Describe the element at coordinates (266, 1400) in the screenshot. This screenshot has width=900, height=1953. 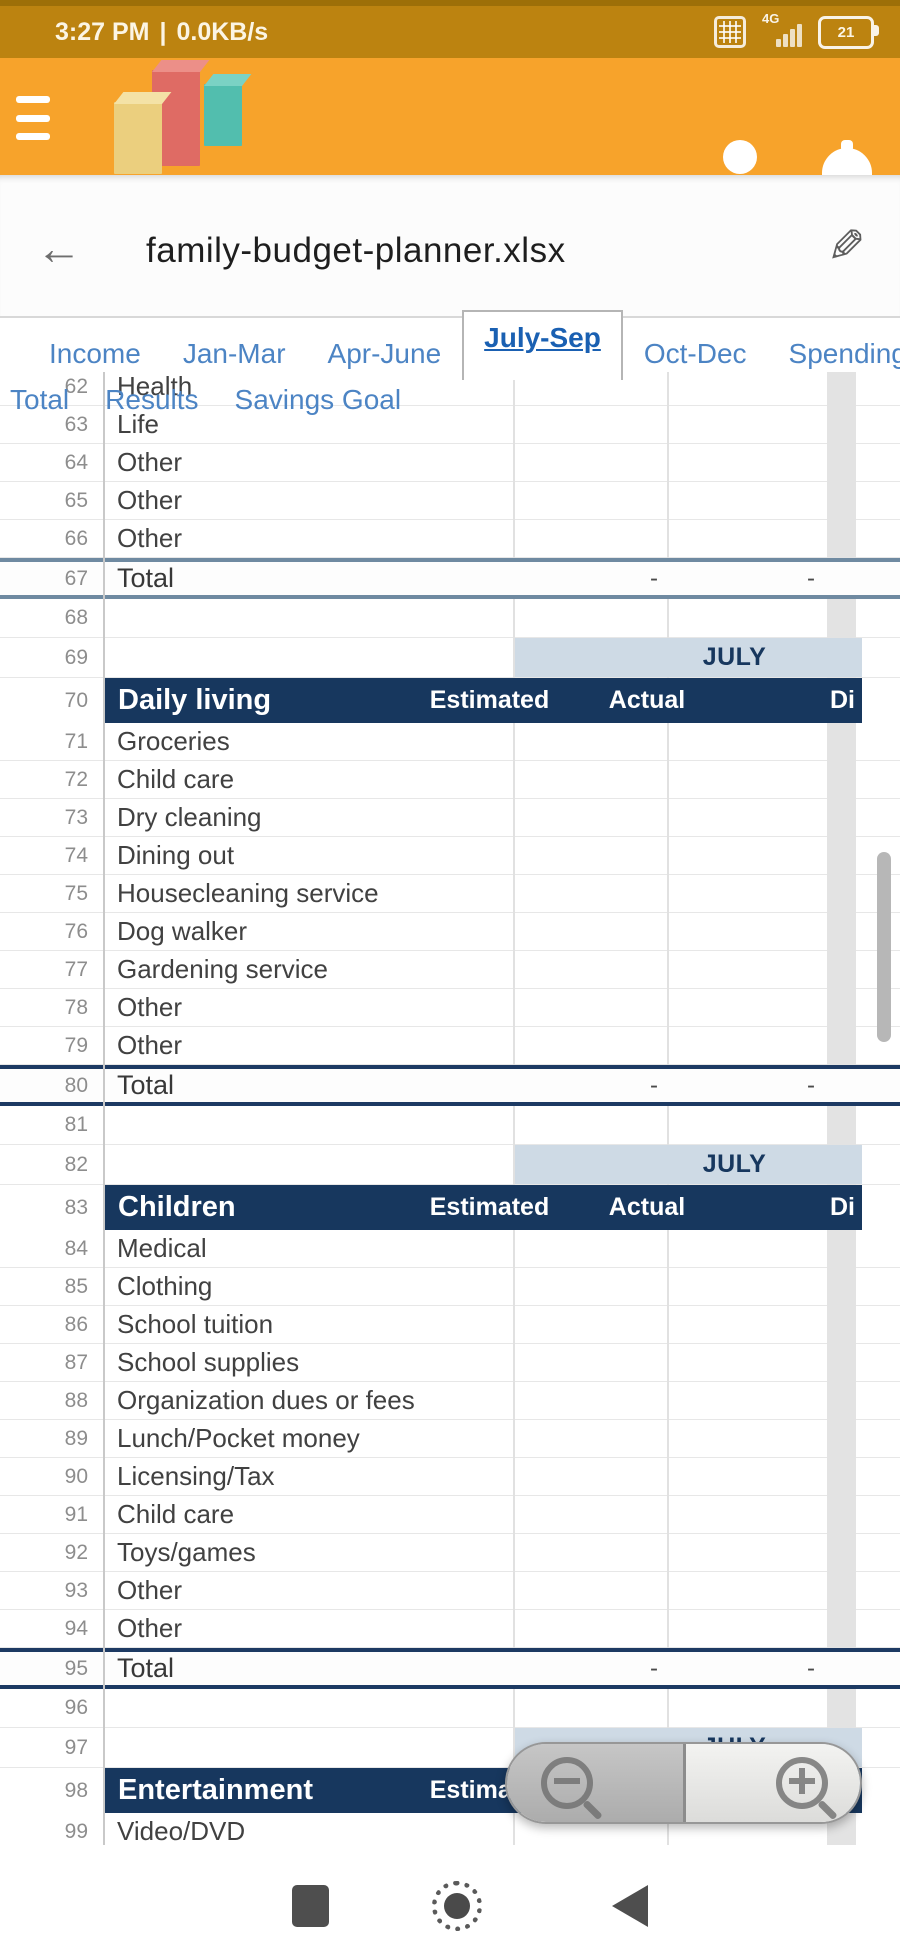
I see `cell: Organization dues or fees` at that location.